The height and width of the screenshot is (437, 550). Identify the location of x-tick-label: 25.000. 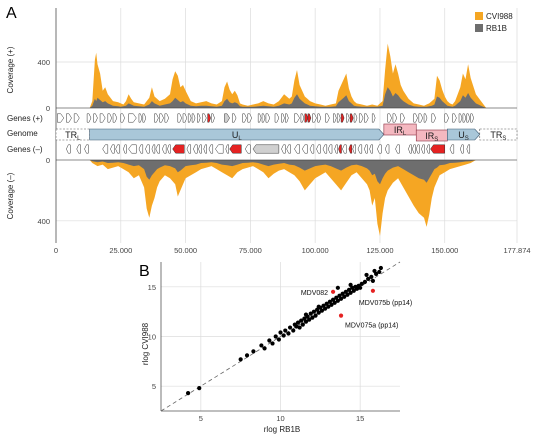
(120, 250).